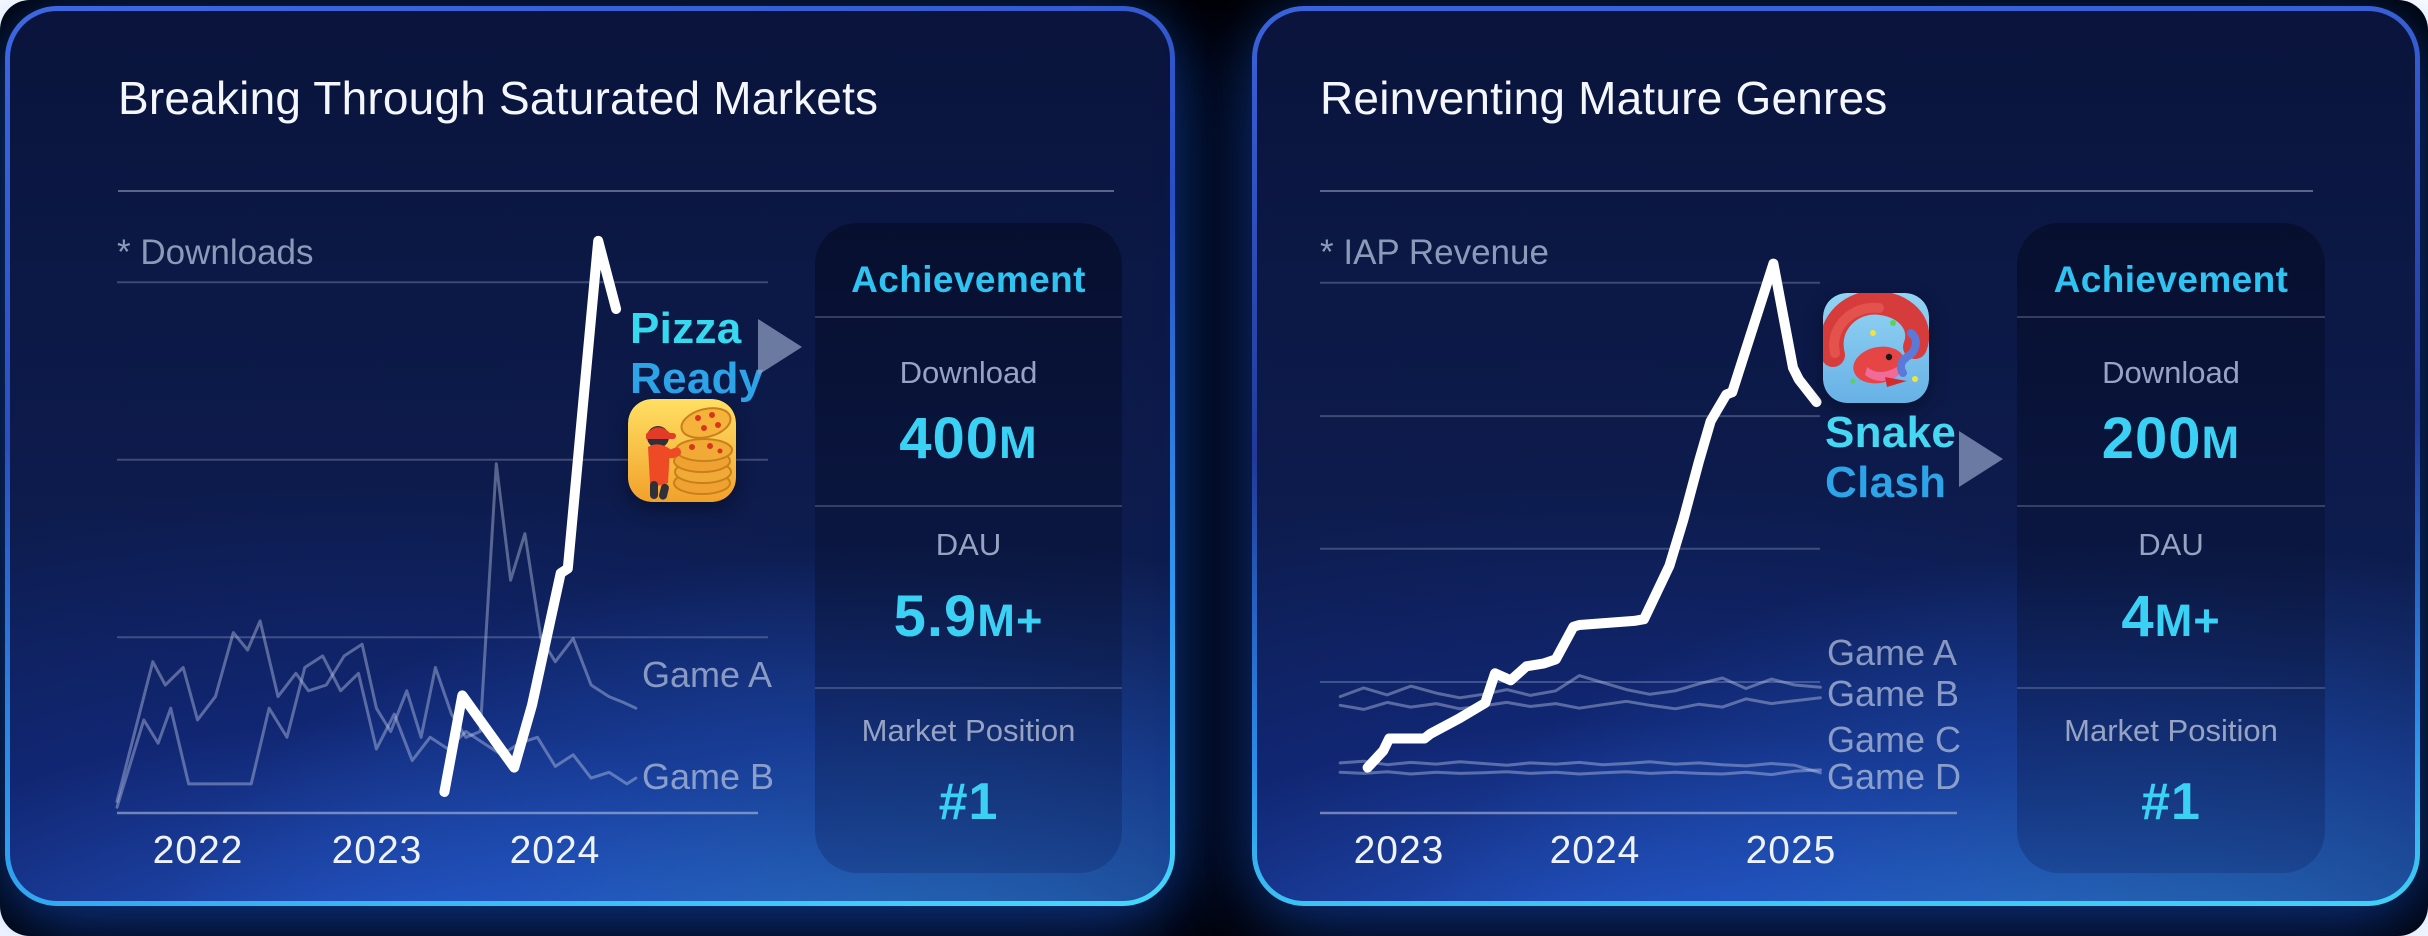  Describe the element at coordinates (1580, 767) in the screenshot. I see `series-game-c` at that location.